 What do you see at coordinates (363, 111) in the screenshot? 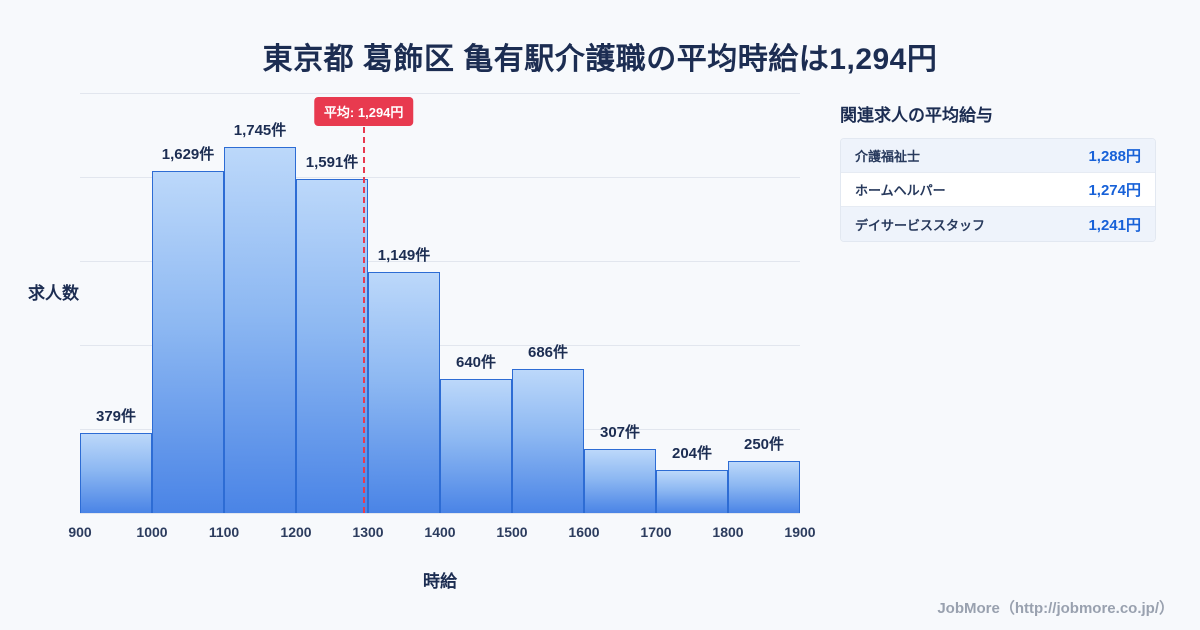
I see `average-badge: 平均: 1,294円` at bounding box center [363, 111].